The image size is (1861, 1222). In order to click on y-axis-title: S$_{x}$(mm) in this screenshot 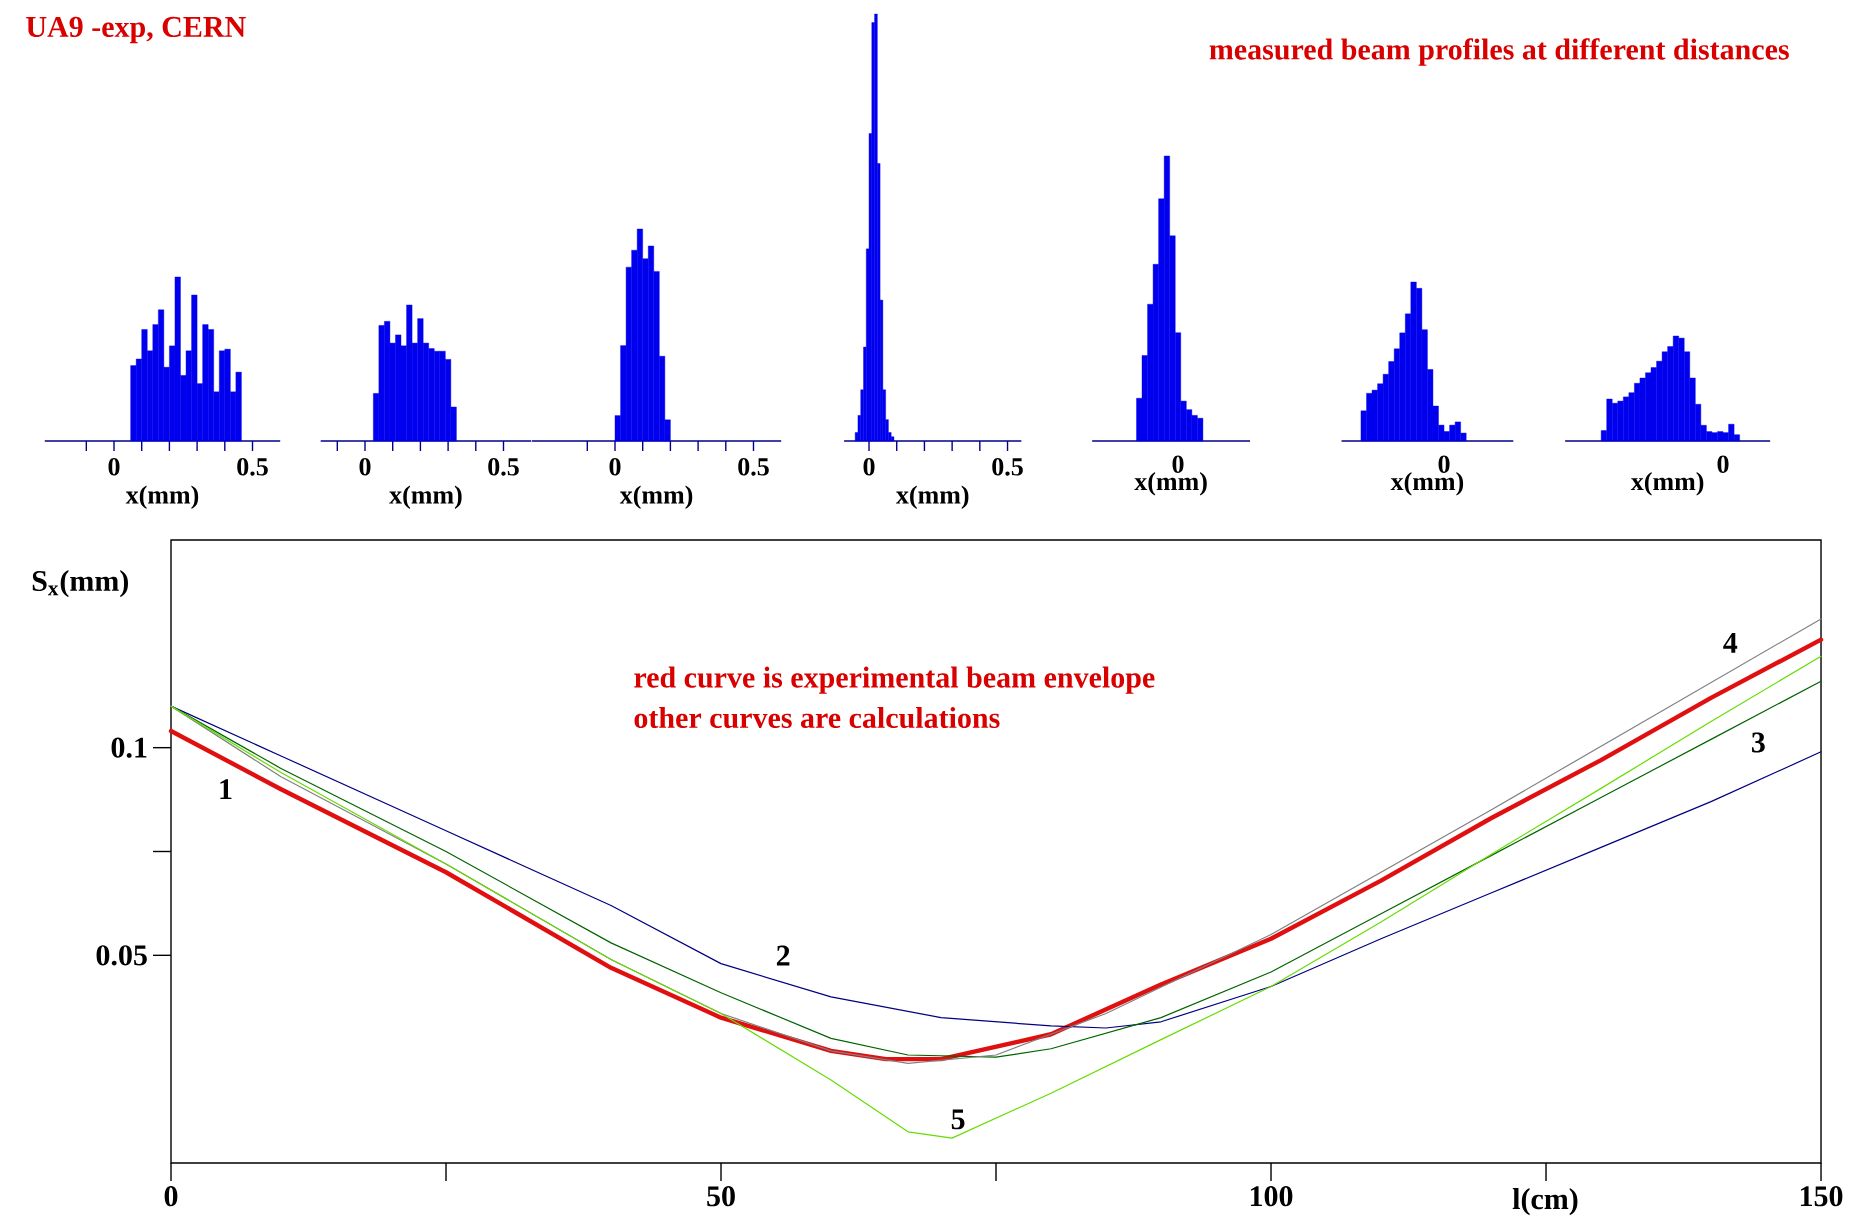, I will do `click(80, 584)`.